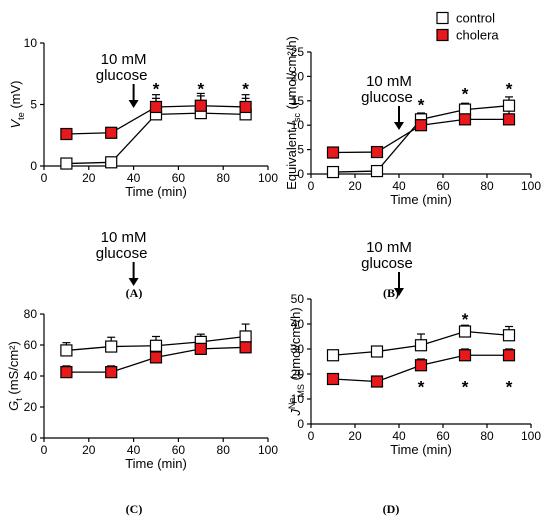 The width and height of the screenshot is (550, 521). Describe the element at coordinates (391, 509) in the screenshot. I see `panel-label: (D)` at that location.